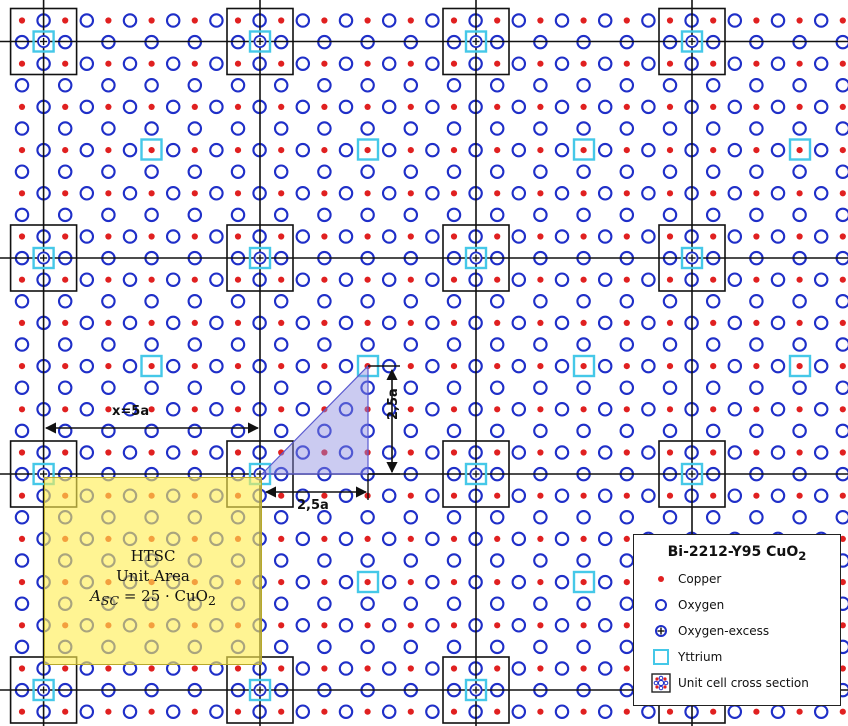 Image resolution: width=848 pixels, height=726 pixels. Describe the element at coordinates (661, 605) in the screenshot. I see `oxygen-ring-icon` at that location.